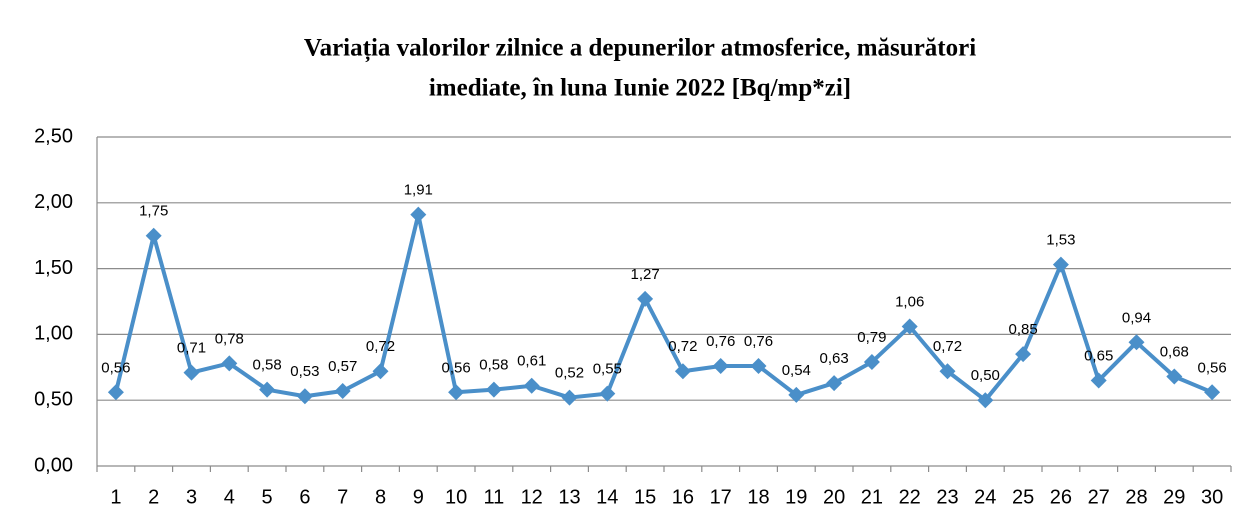 The height and width of the screenshot is (524, 1249). Describe the element at coordinates (229, 497) in the screenshot. I see `x-tick-label: 4` at that location.